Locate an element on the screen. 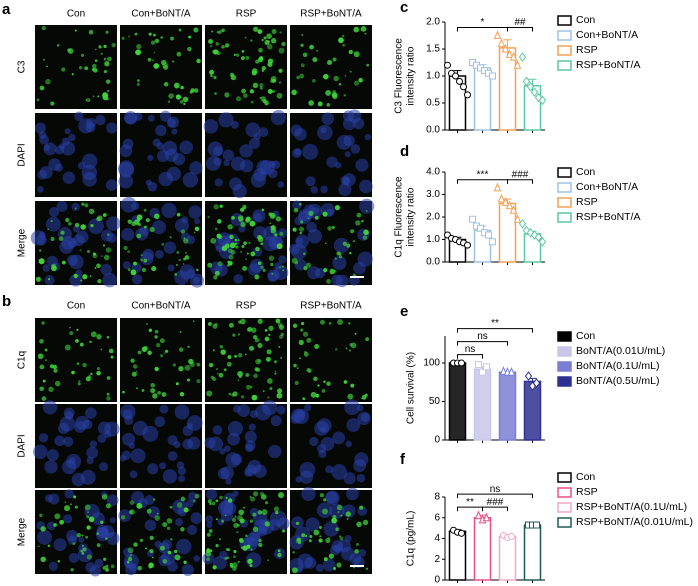  legend-label: Con+BoNT/A is located at coordinates (607, 187).